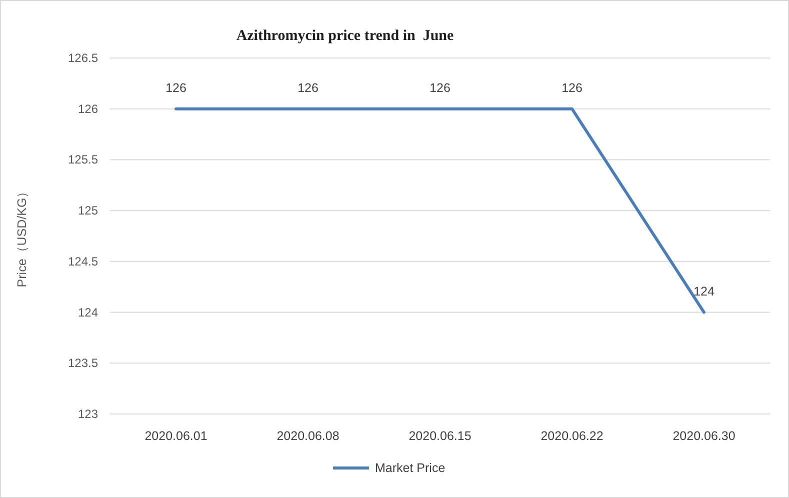 The height and width of the screenshot is (498, 789). Describe the element at coordinates (88, 414) in the screenshot. I see `y-tick-label: 123` at that location.